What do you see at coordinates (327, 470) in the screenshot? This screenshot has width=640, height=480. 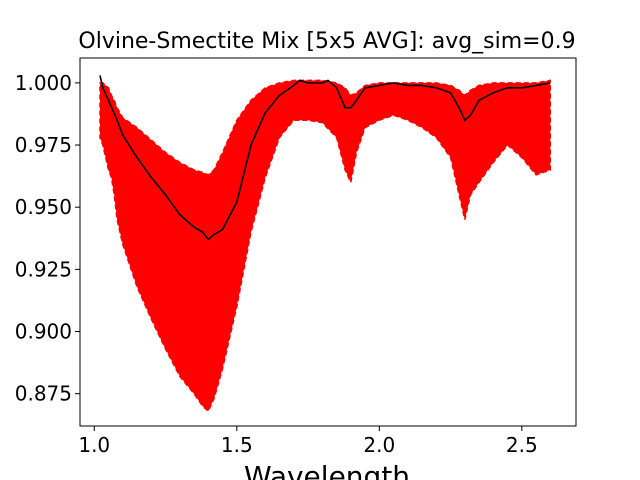 I see `x-axis-label: Wavelength` at bounding box center [327, 470].